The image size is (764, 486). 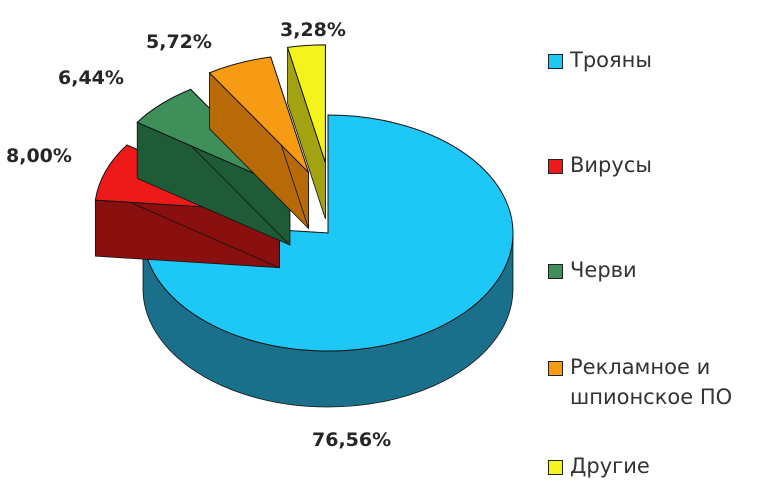 I want to click on legend-item-virusy: Вирусы, so click(x=600, y=166).